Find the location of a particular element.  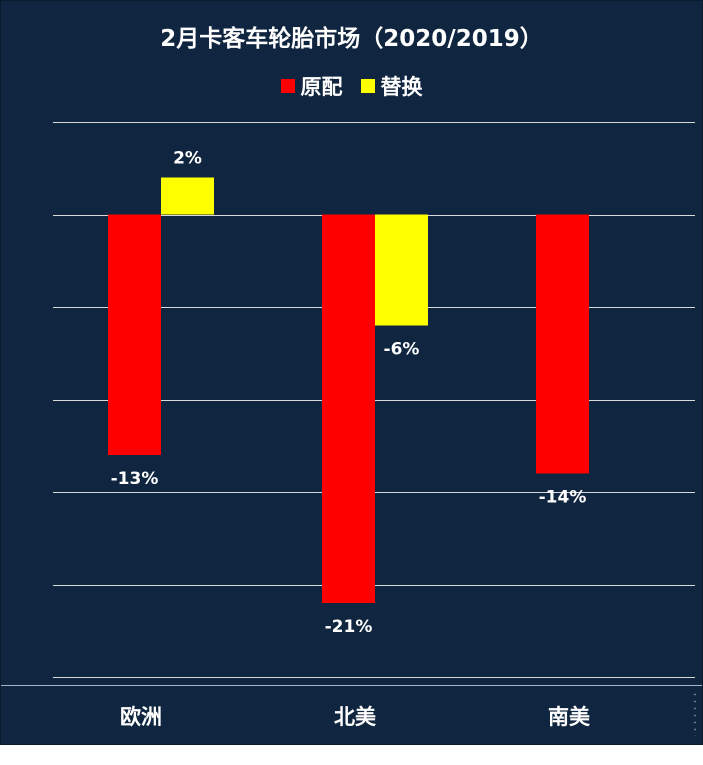

axis-divider is located at coordinates (351, 685).